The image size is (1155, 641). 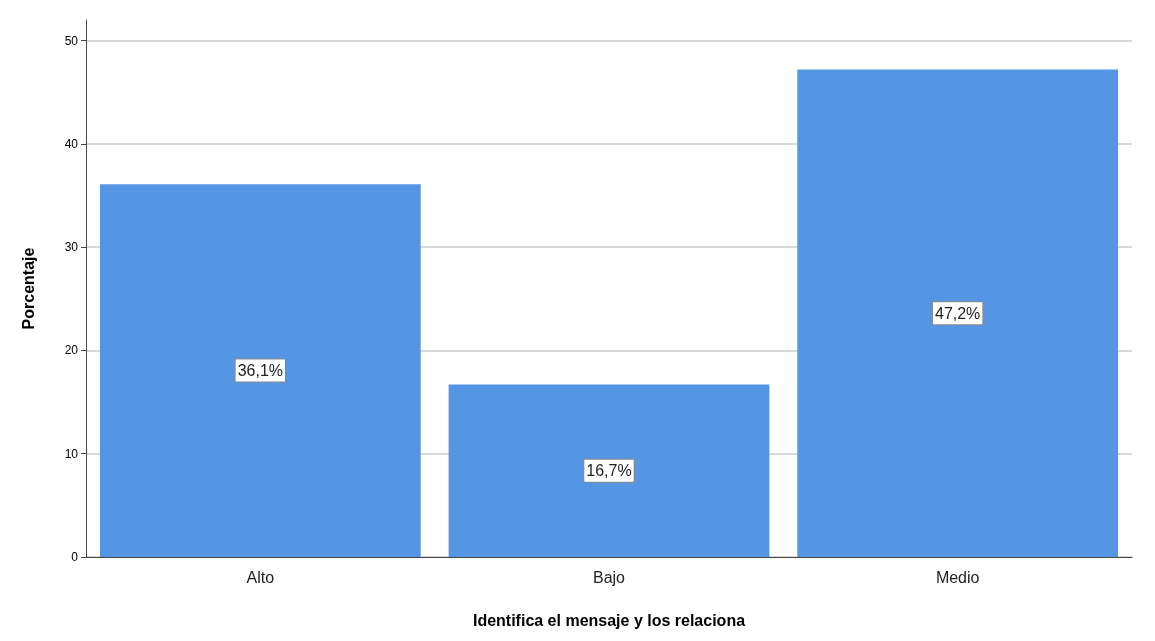 I want to click on x-axis-title: Identifica el mensaje y los relaciona, so click(x=609, y=620).